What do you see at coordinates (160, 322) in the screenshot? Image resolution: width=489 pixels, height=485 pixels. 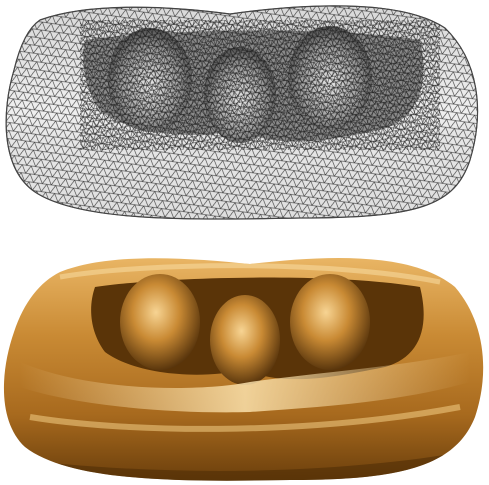 I see `shaded-bump-left` at bounding box center [160, 322].